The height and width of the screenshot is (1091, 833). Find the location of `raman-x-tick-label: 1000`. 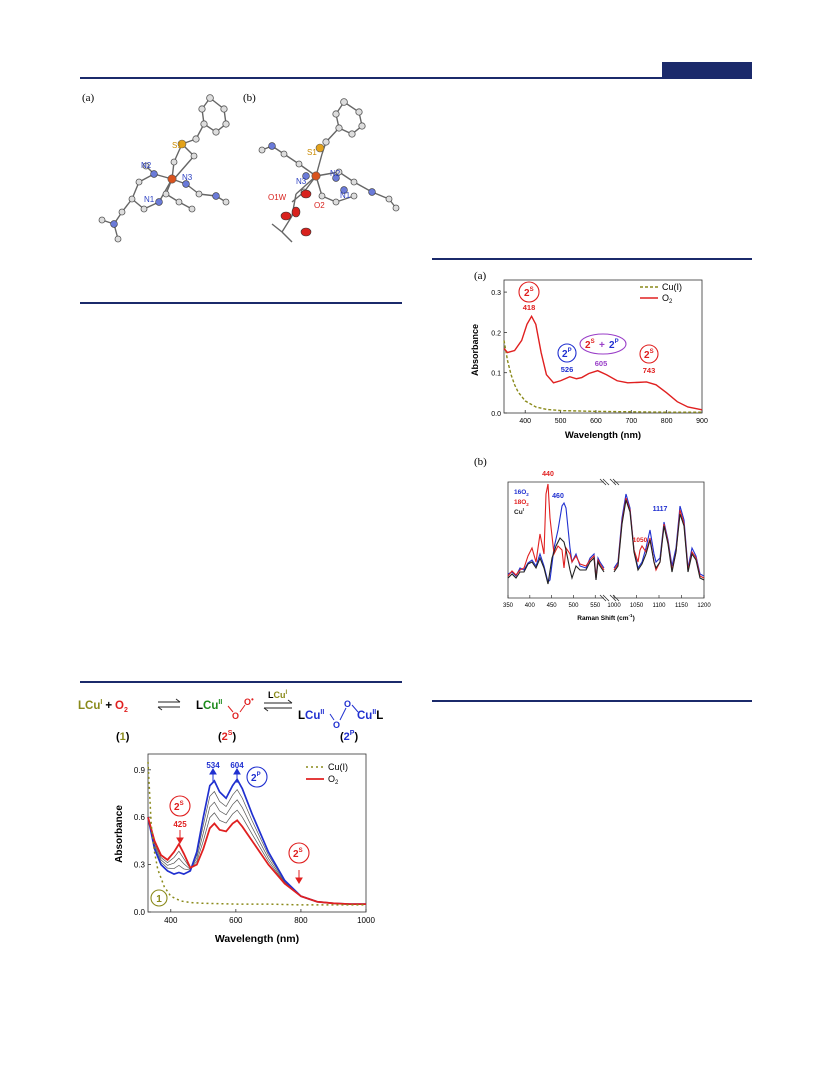

raman-x-tick-label: 1000 is located at coordinates (614, 606).